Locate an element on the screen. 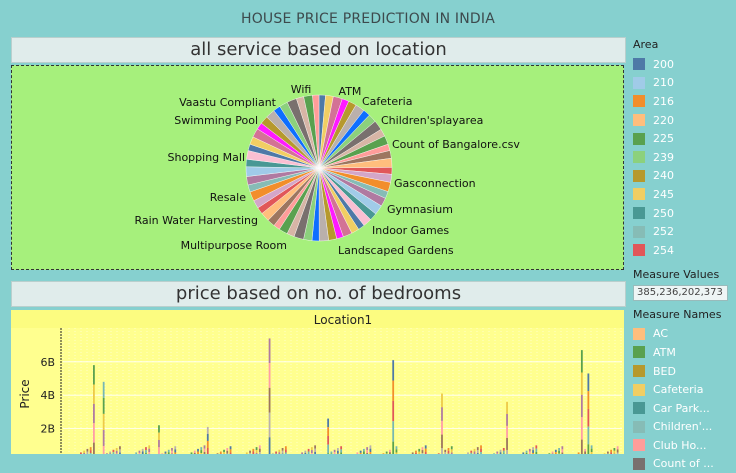 The width and height of the screenshot is (736, 473). legend-measure-name-item: AC is located at coordinates (684, 334).